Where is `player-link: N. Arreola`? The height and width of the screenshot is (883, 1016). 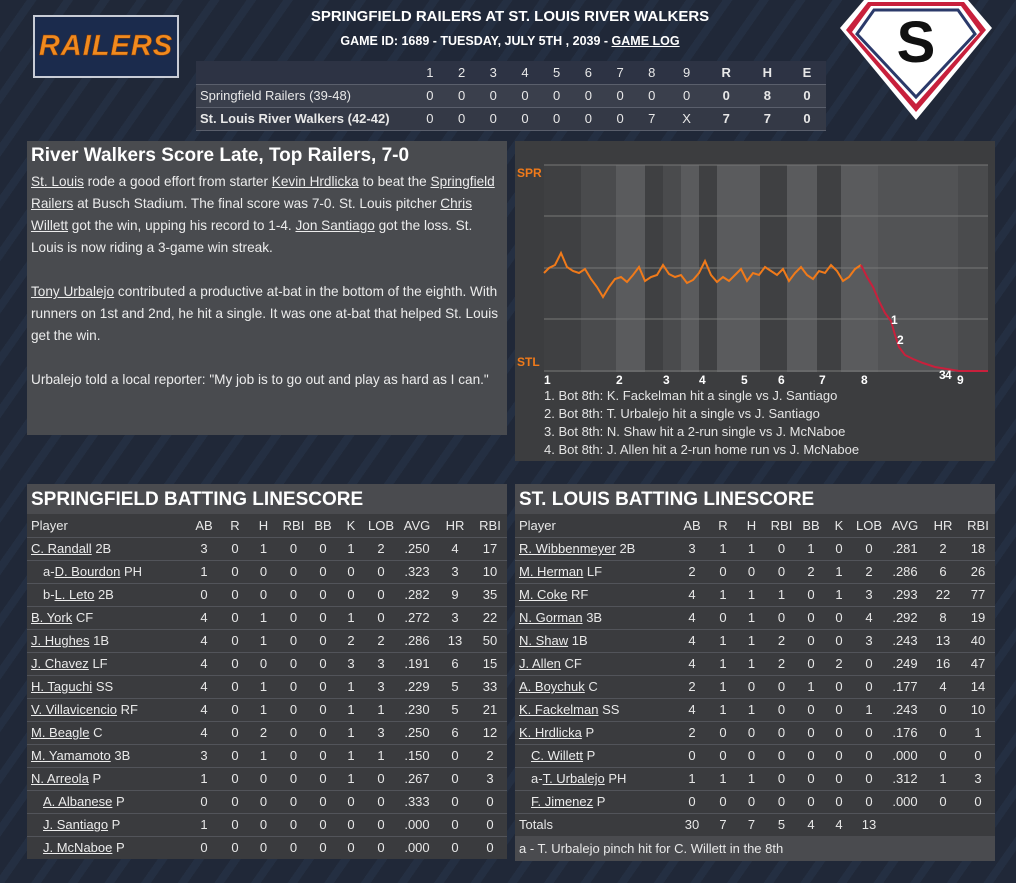 player-link: N. Arreola is located at coordinates (60, 778).